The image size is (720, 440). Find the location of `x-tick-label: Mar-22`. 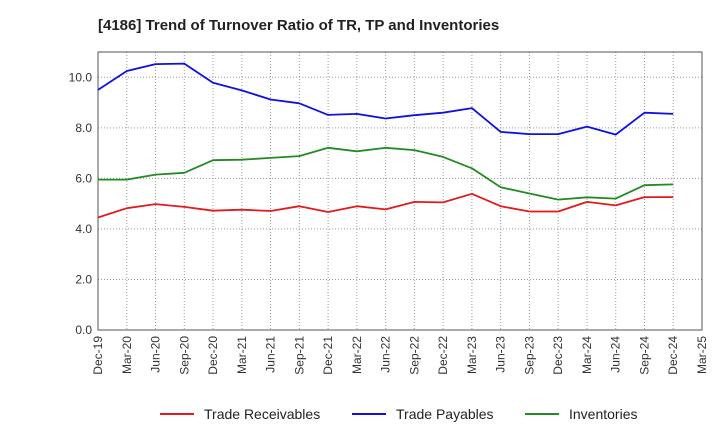

x-tick-label: Mar-22 is located at coordinates (357, 355).